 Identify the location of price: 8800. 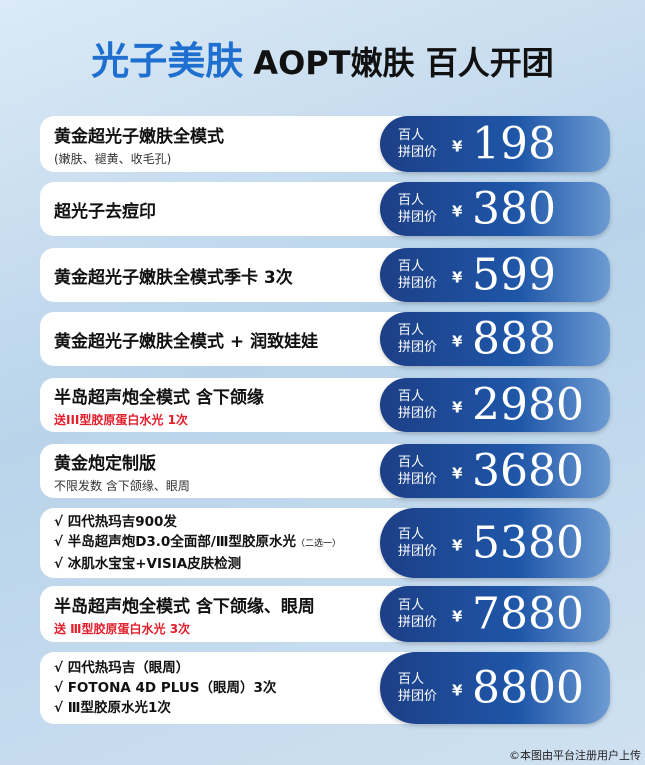
(528, 688).